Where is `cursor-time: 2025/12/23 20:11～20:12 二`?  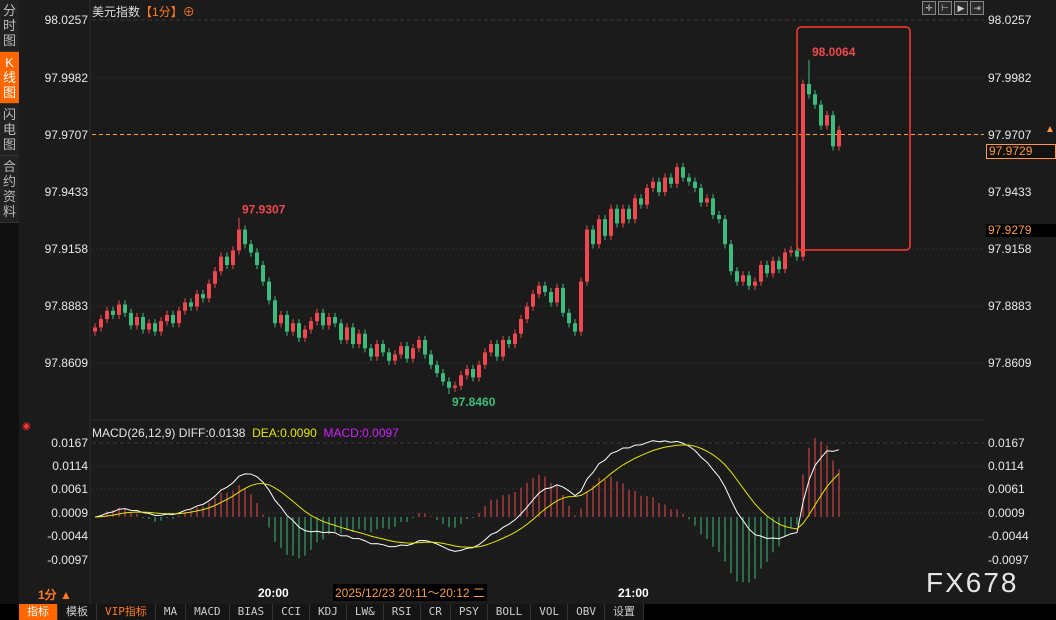 cursor-time: 2025/12/23 20:11～20:12 二 is located at coordinates (410, 592).